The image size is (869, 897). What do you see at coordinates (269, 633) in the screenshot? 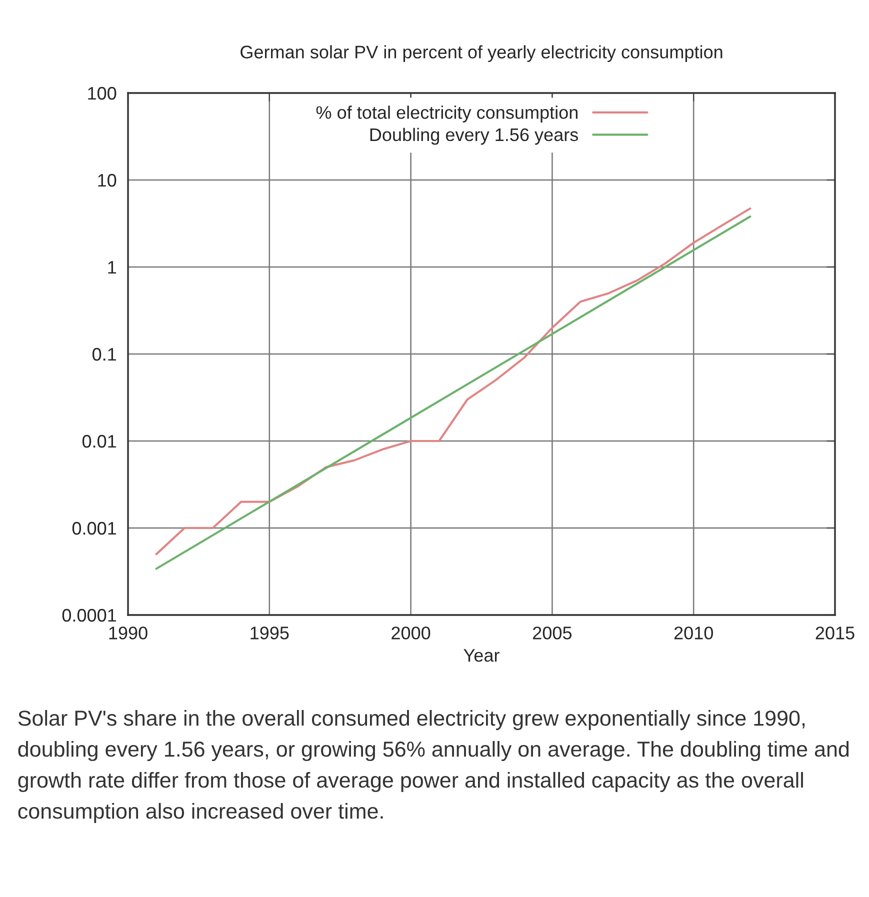
I see `x-tick-label: 1995` at bounding box center [269, 633].